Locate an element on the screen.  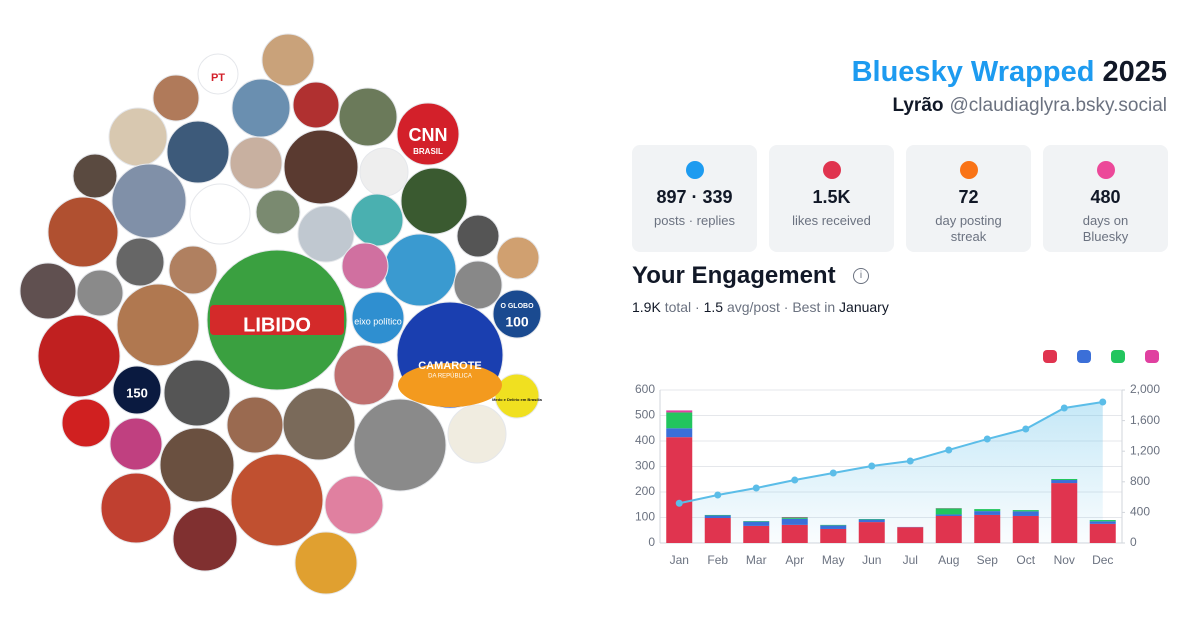
stat-card: 72 day posting streak is located at coordinates (968, 198).